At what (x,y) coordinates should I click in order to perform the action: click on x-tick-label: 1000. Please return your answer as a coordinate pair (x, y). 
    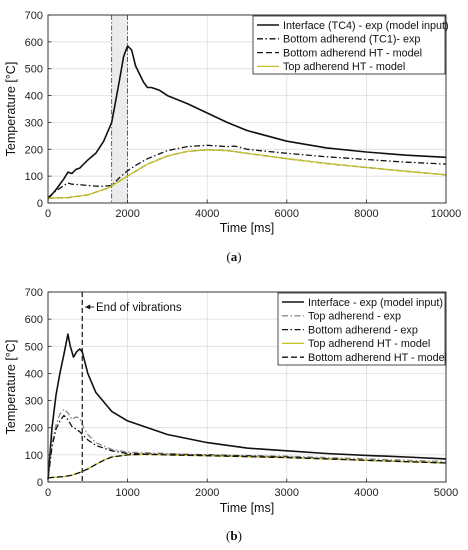
    Looking at the image, I should click on (127, 493).